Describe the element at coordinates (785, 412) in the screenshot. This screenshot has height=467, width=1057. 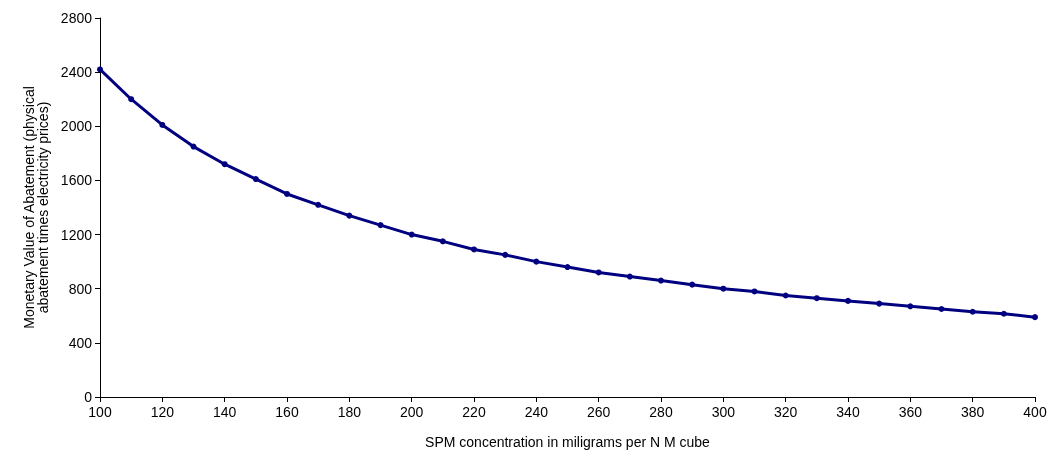
I see `x-tick-label: 320` at that location.